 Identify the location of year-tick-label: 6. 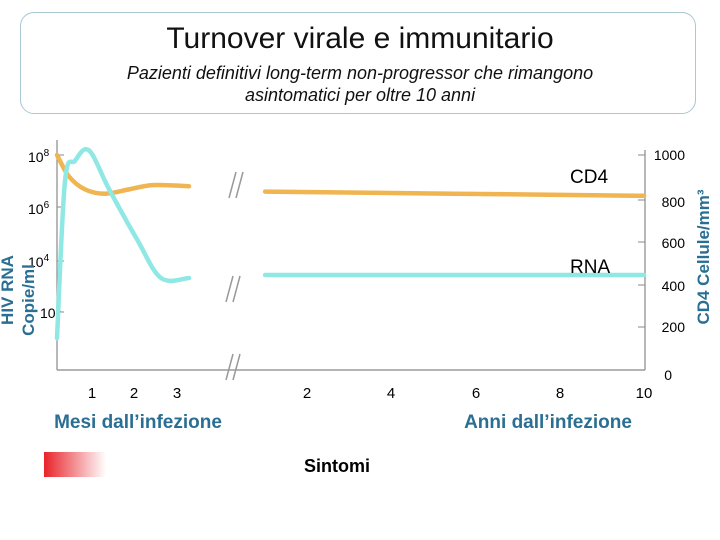
(476, 393).